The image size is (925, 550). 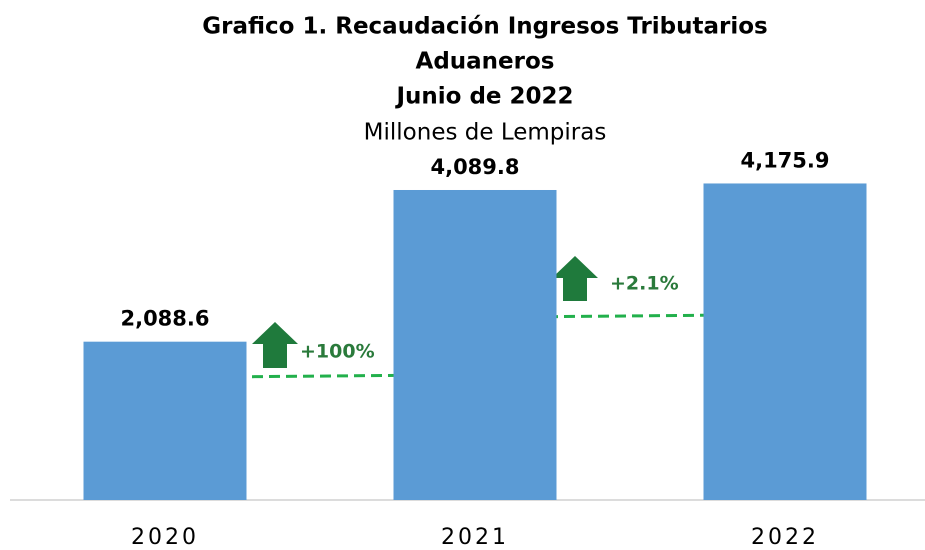 I want to click on x-tick-label: 2020, so click(x=165, y=537).